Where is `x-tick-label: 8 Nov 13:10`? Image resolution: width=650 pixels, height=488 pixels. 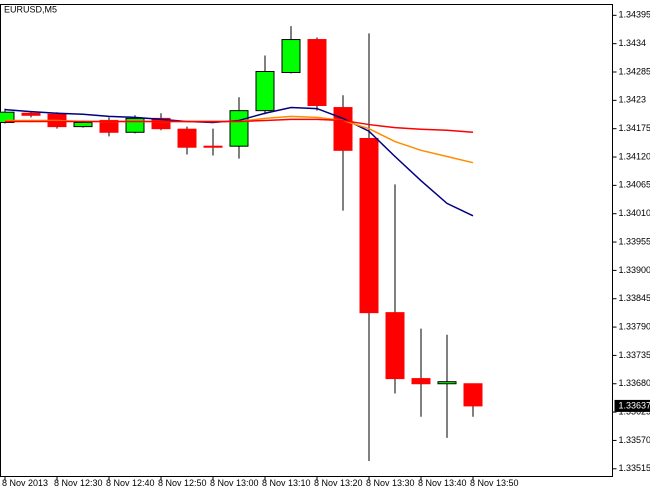
x-tick-label: 8 Nov 13:10 is located at coordinates (286, 483).